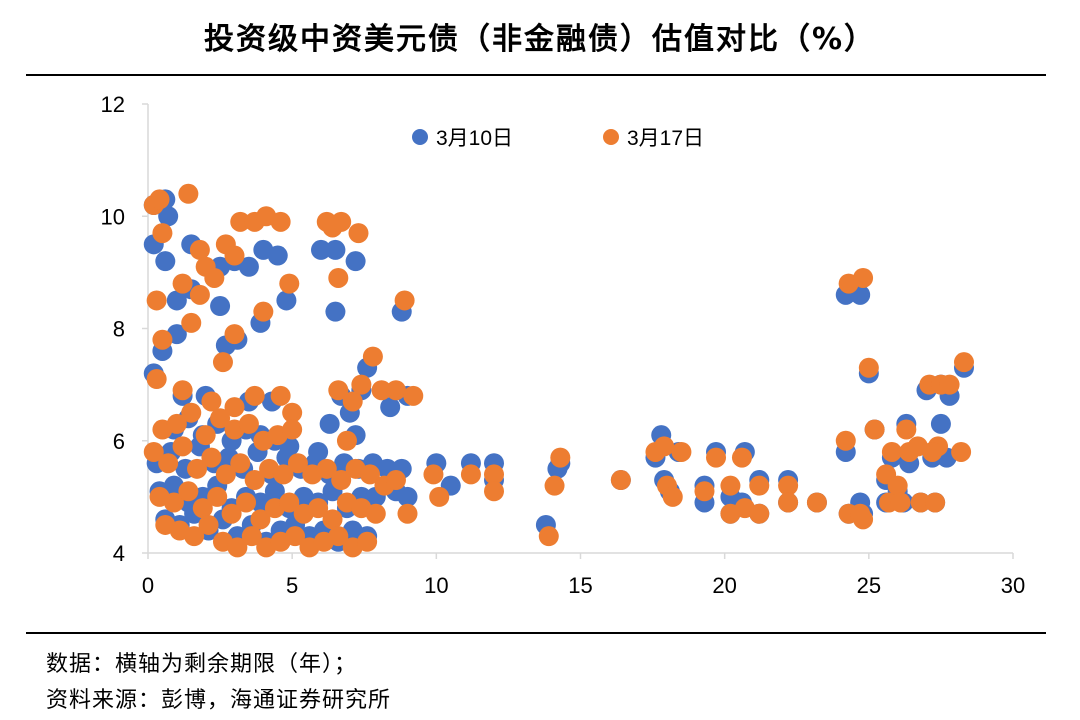 The image size is (1080, 720). I want to click on x-tick-label: 5, so click(292, 585).